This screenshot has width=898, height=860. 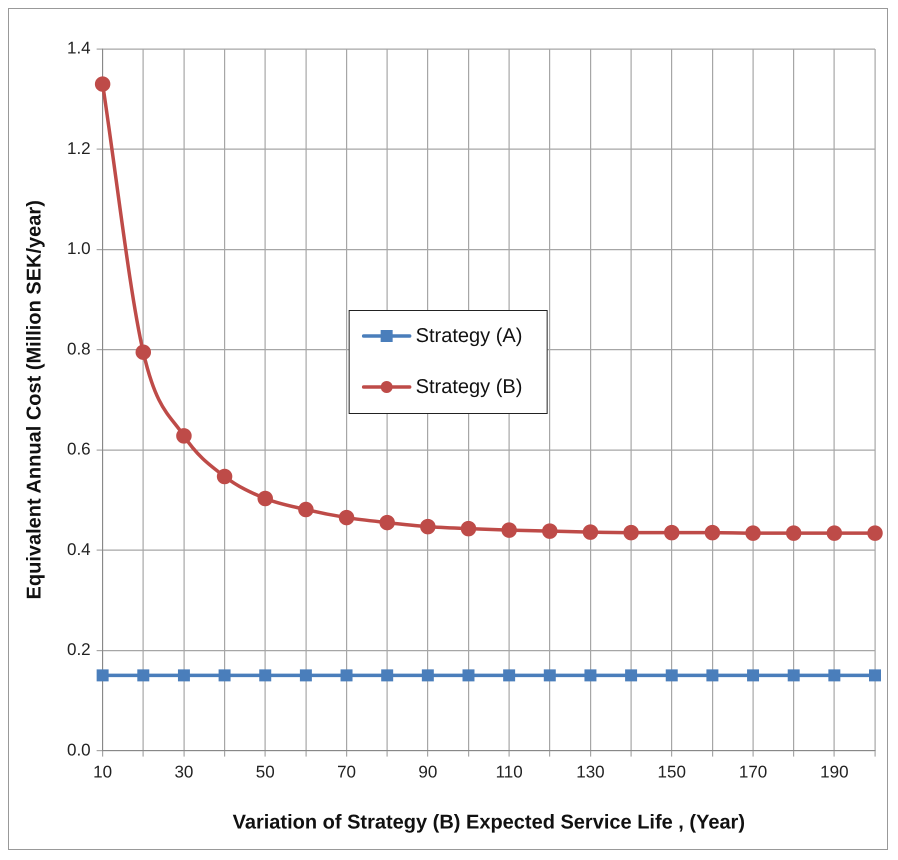 I want to click on x-tick-label: 50, so click(x=265, y=772).